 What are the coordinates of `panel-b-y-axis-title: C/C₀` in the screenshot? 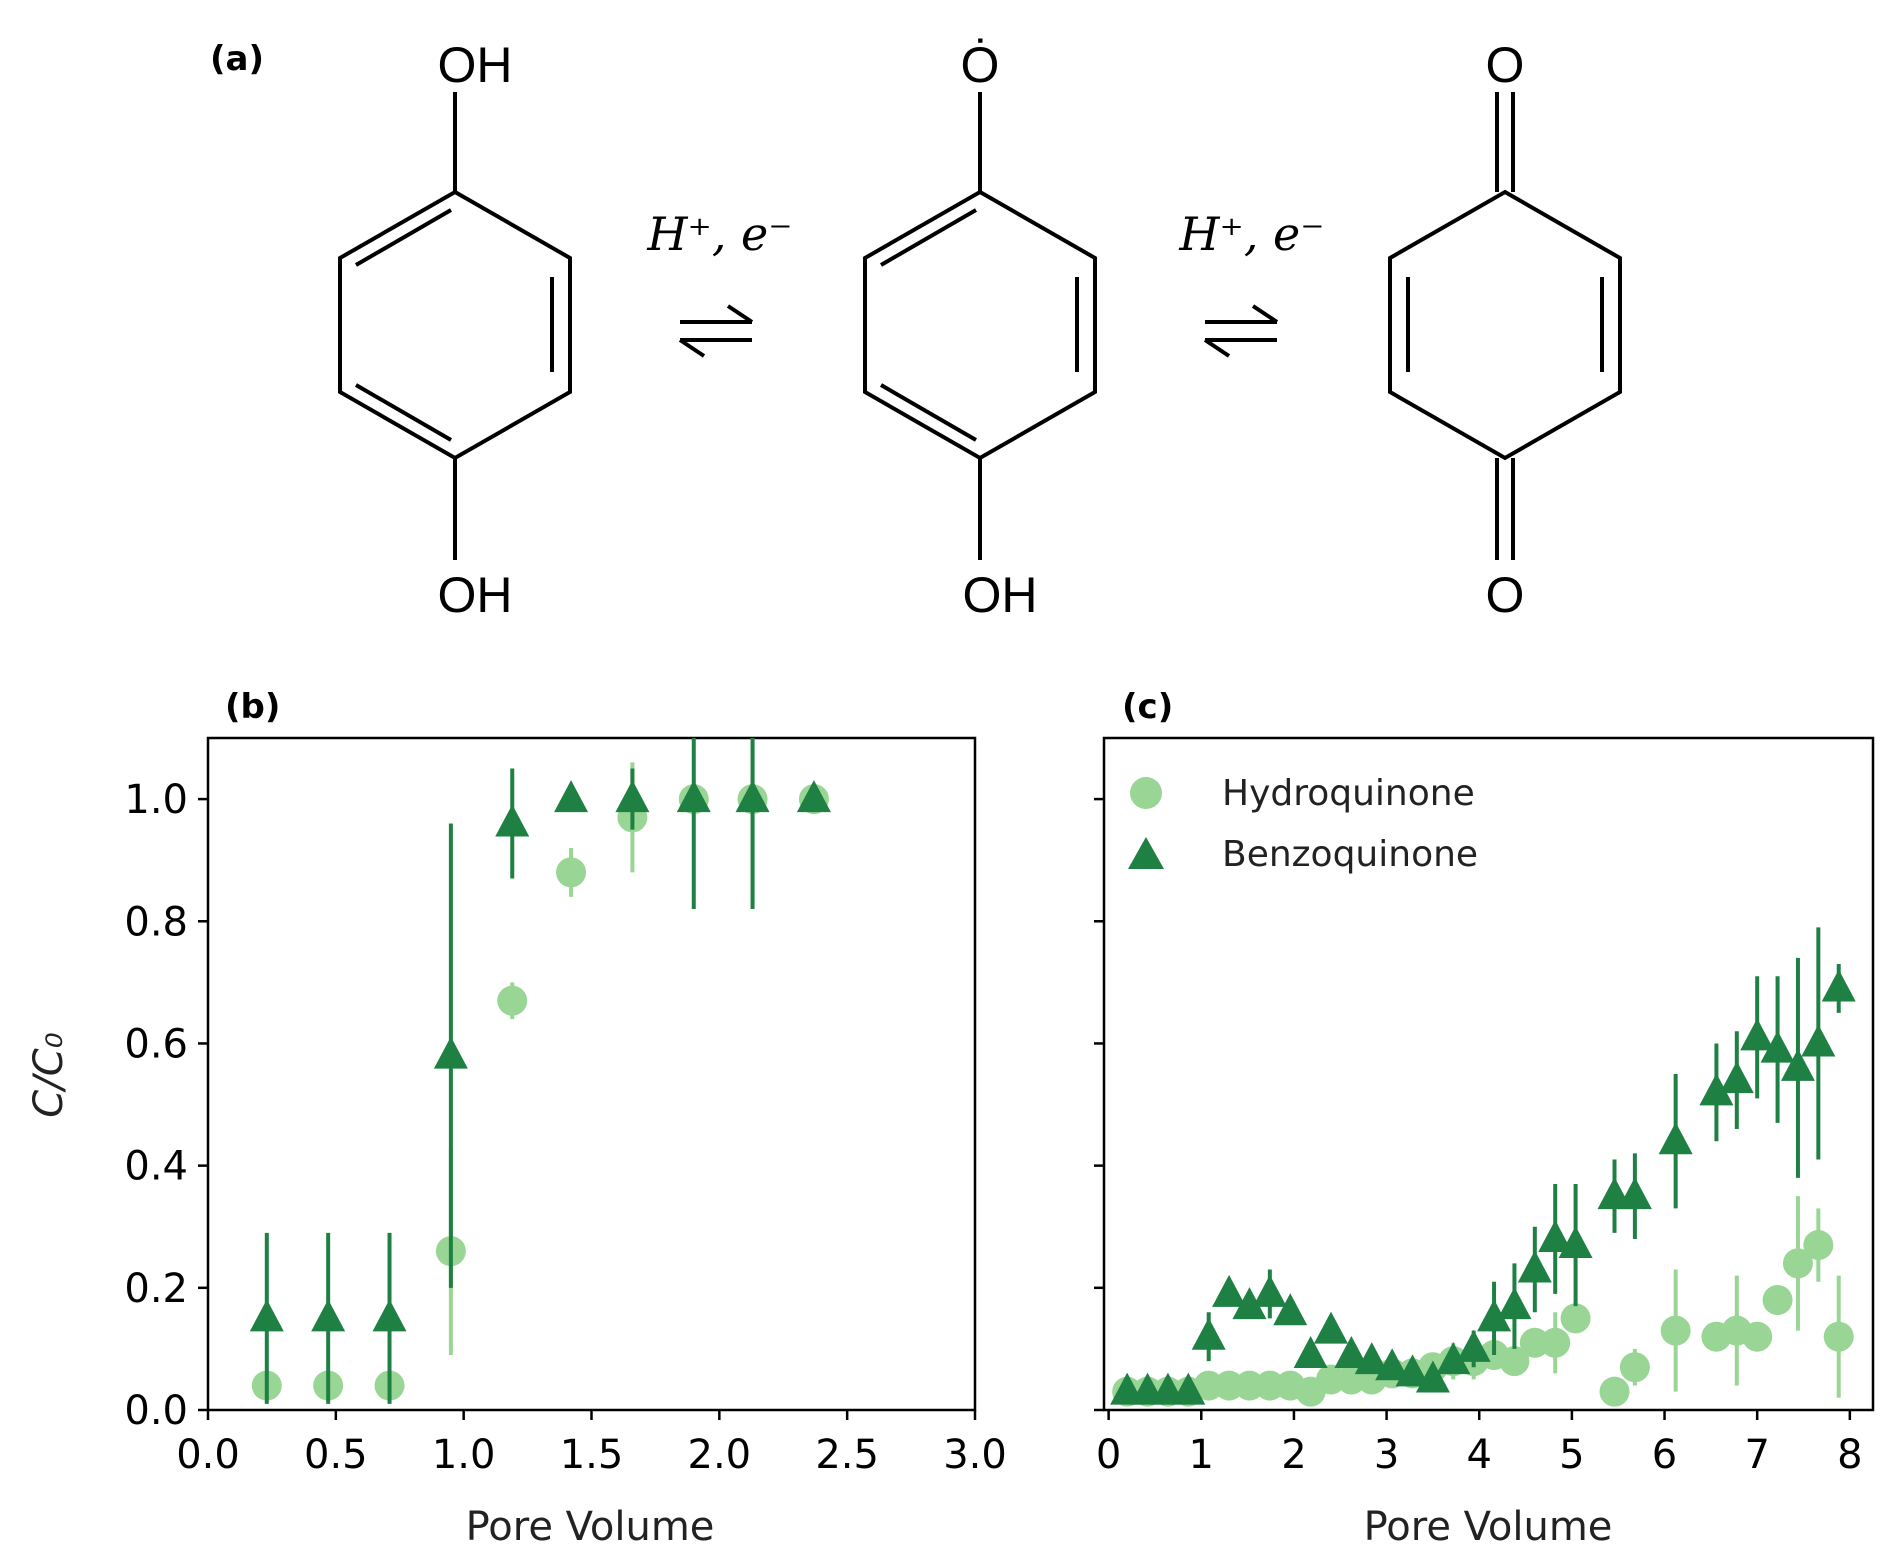 It's located at (49, 1074).